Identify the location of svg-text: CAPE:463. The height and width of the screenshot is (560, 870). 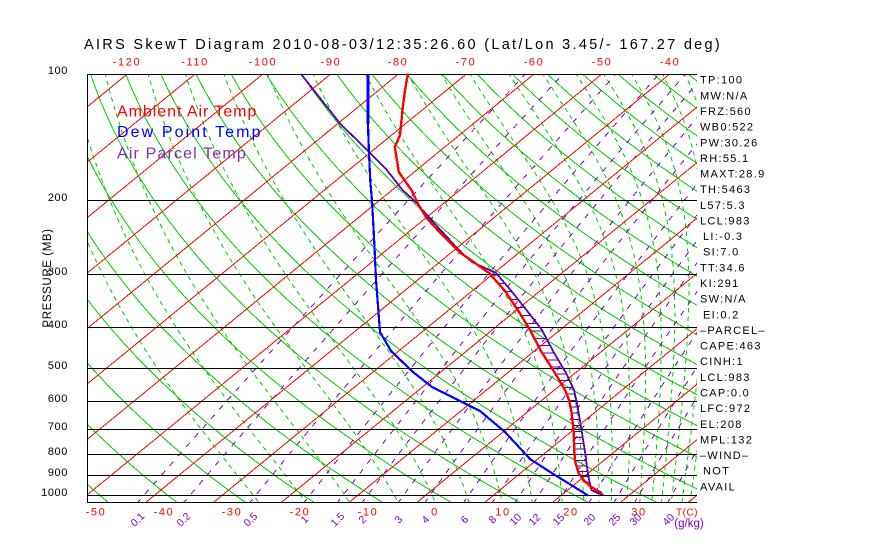
(731, 347).